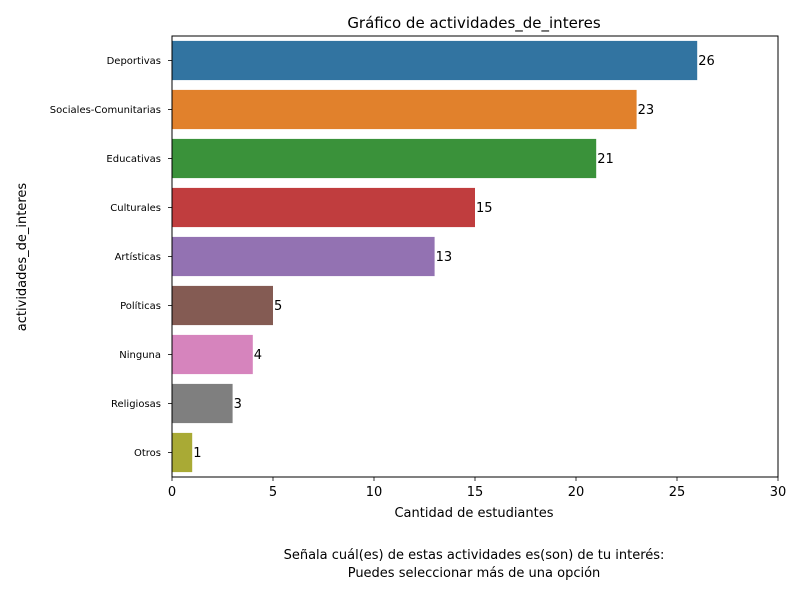 The image size is (800, 600). What do you see at coordinates (182, 452) in the screenshot?
I see `bar-otros` at bounding box center [182, 452].